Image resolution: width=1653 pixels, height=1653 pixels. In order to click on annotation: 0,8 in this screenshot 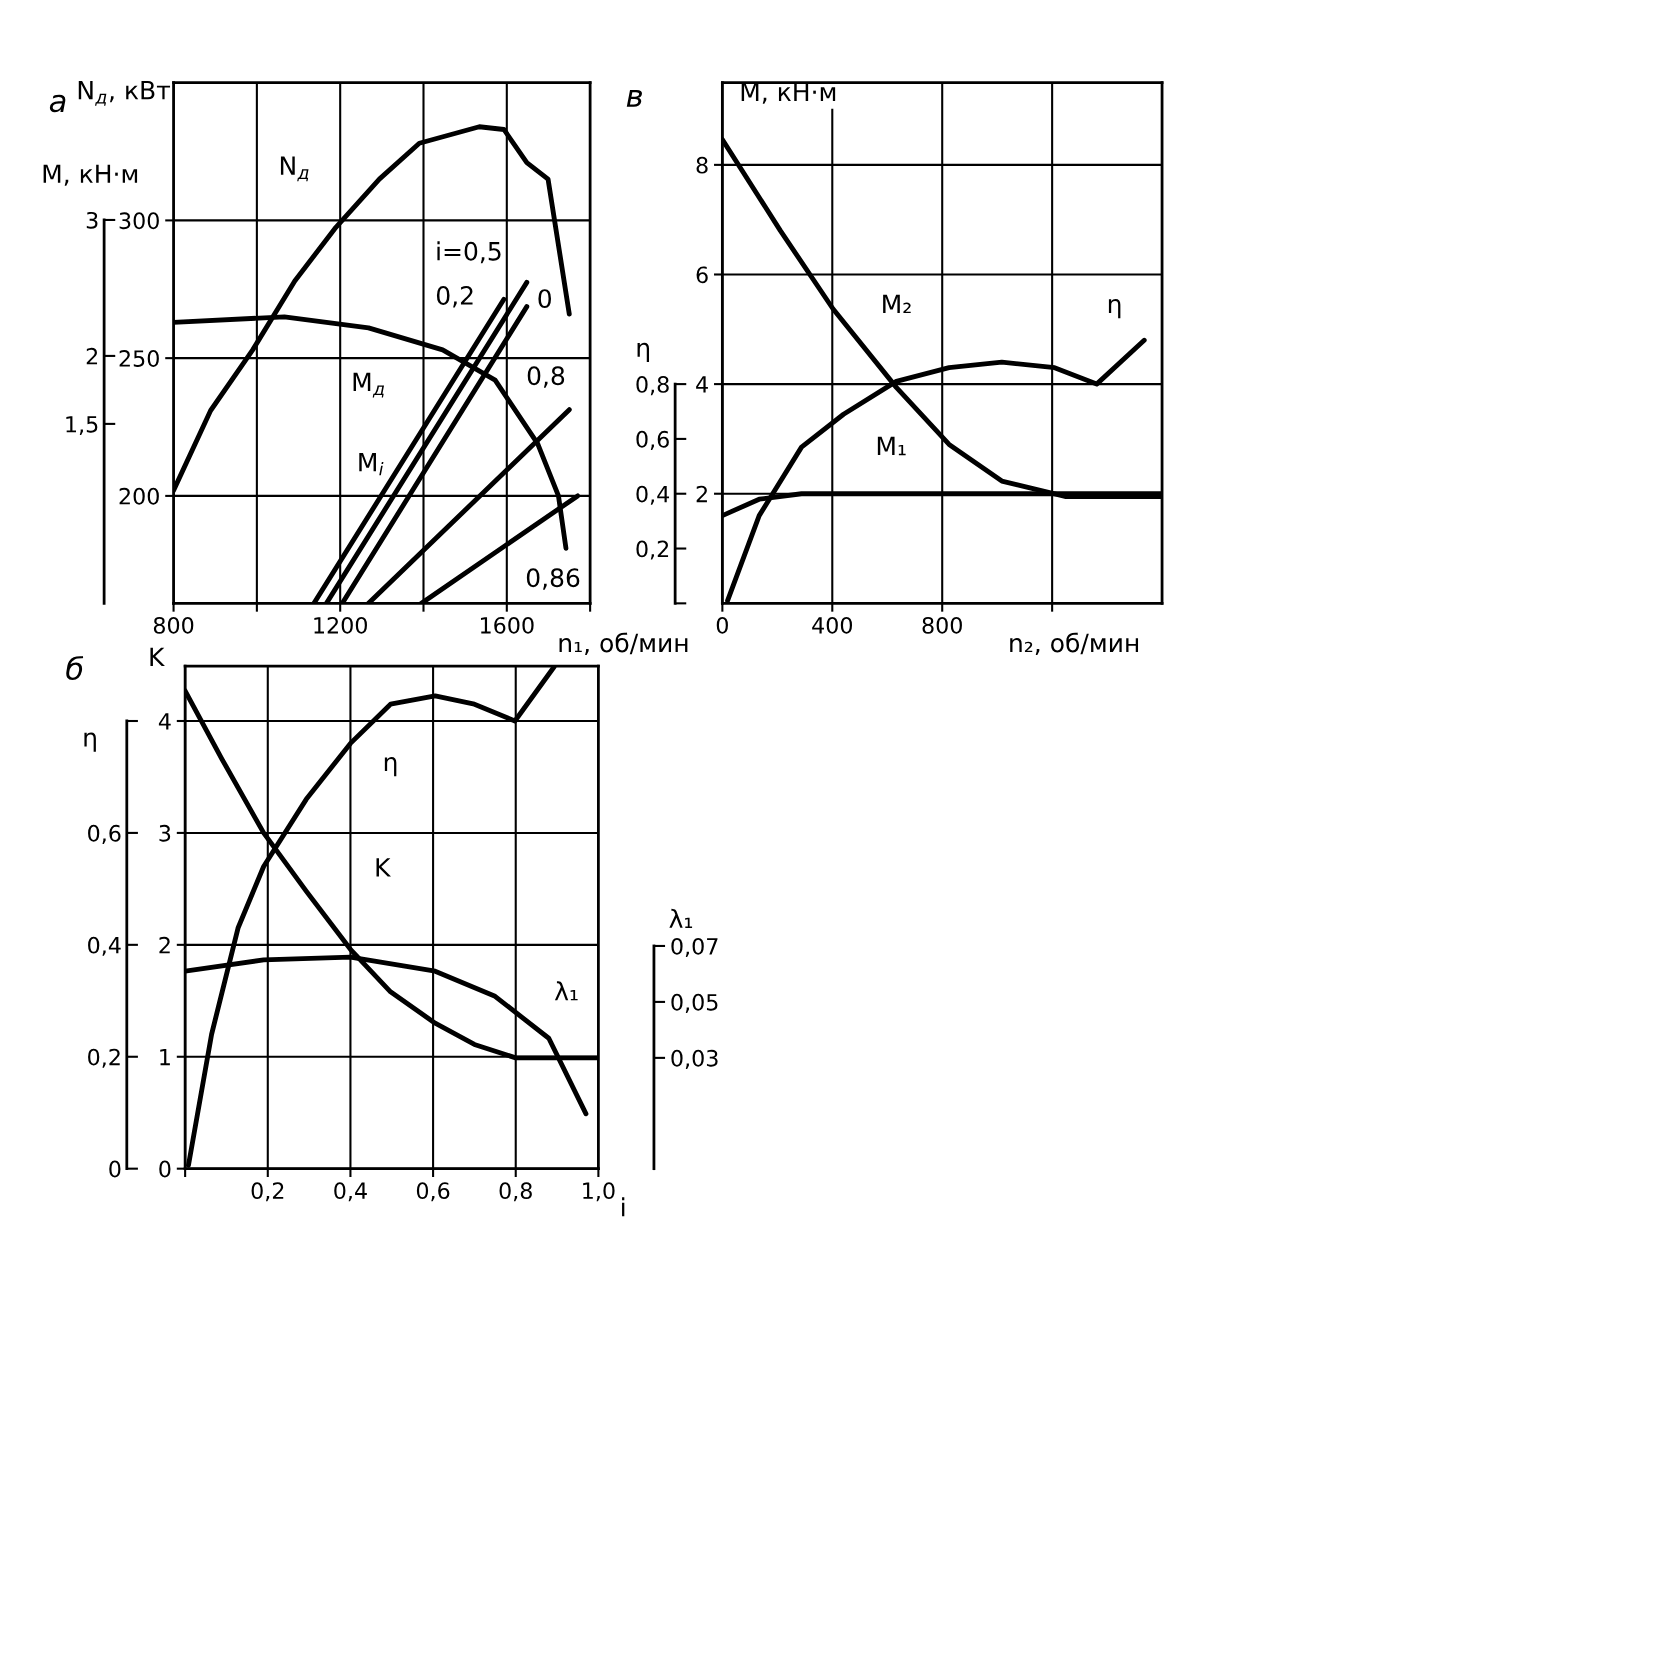, I will do `click(546, 377)`.